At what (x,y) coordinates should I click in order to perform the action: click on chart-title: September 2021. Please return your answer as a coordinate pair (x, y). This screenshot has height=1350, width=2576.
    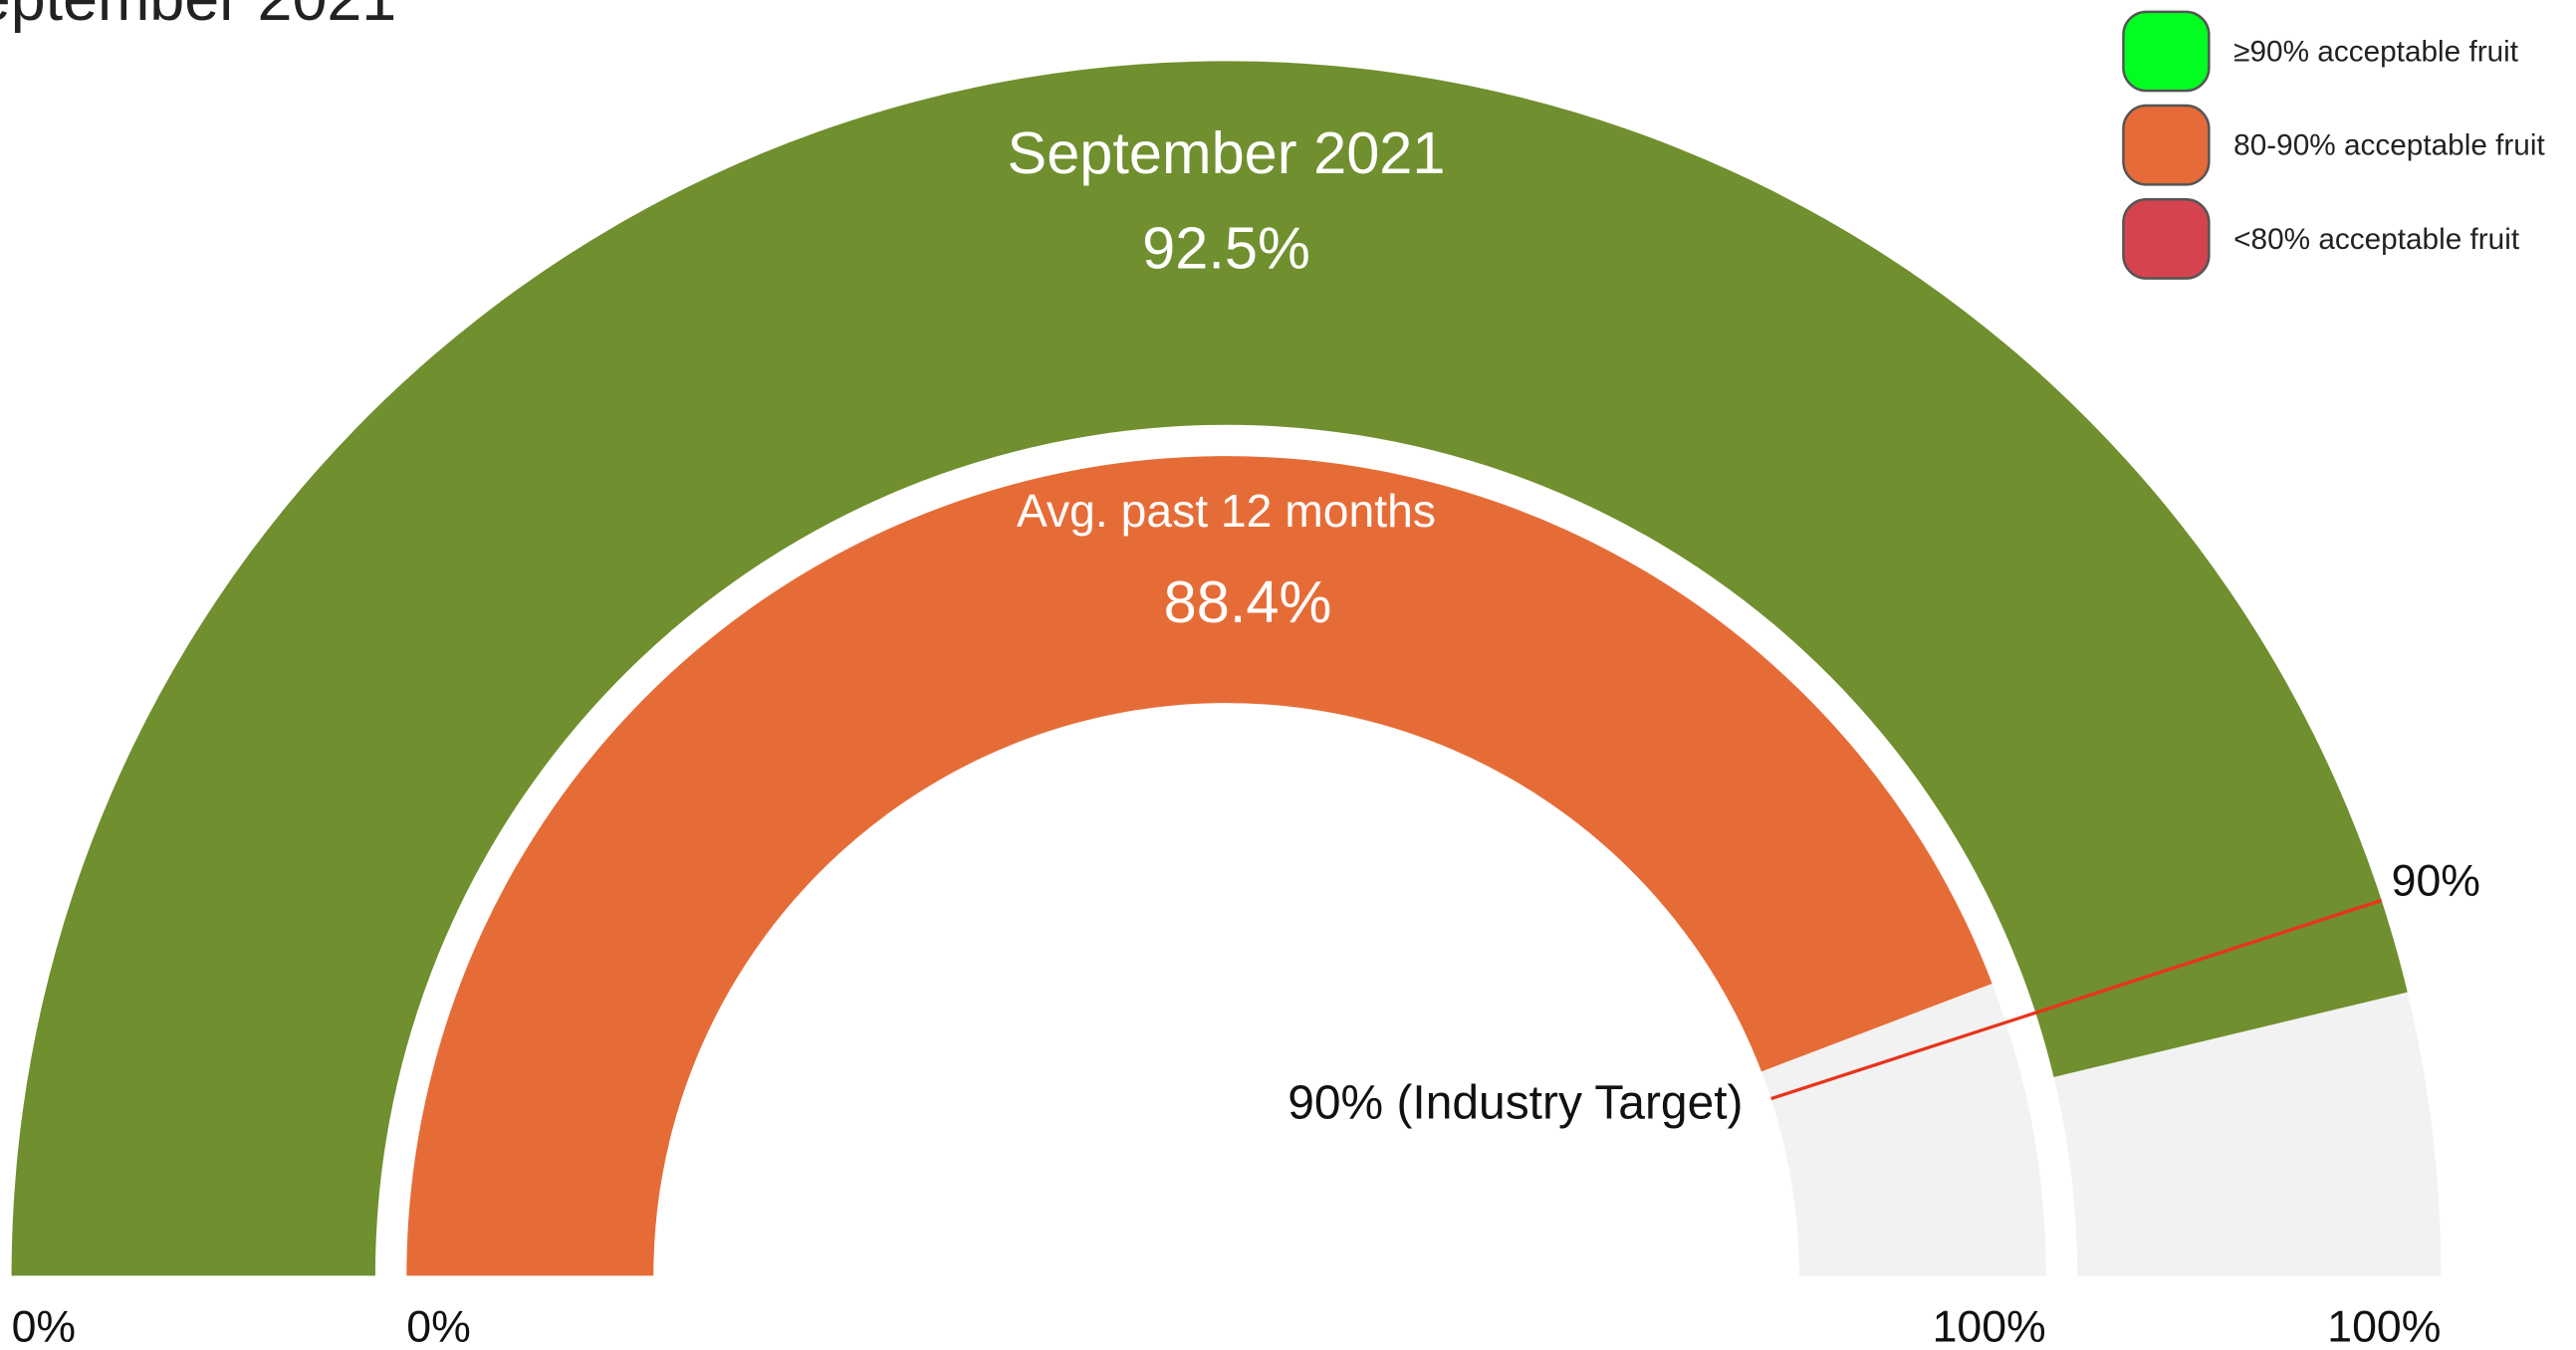
    Looking at the image, I should click on (198, 17).